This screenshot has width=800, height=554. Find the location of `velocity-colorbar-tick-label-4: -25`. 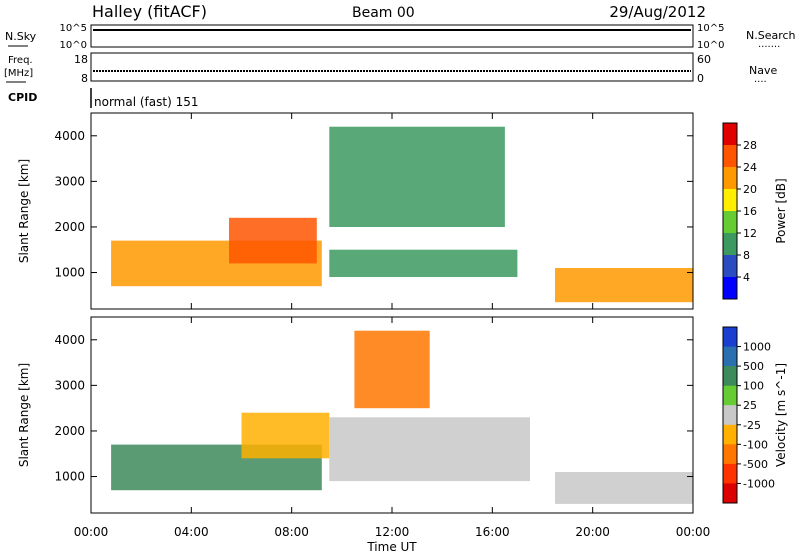

velocity-colorbar-tick-label-4: -25 is located at coordinates (752, 425).